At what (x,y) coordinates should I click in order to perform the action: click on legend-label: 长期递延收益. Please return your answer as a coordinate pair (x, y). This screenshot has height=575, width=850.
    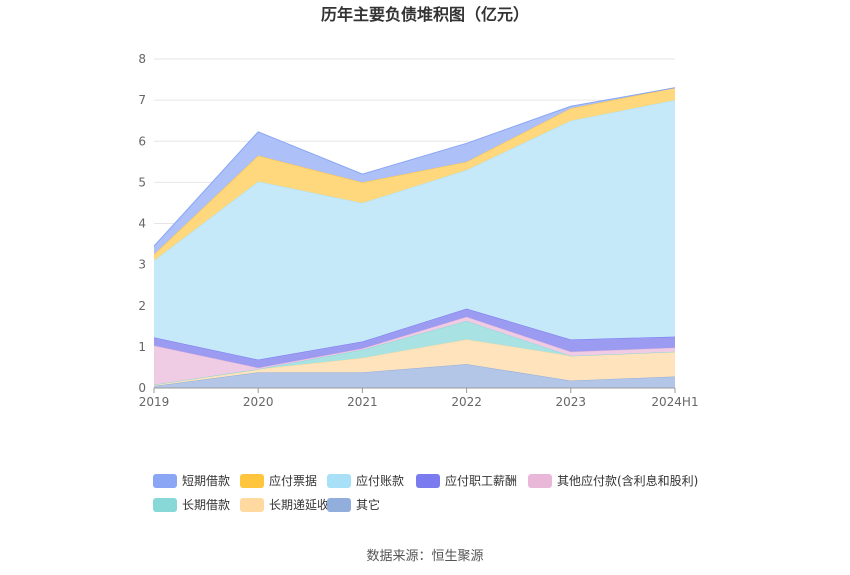
    Looking at the image, I should click on (305, 505).